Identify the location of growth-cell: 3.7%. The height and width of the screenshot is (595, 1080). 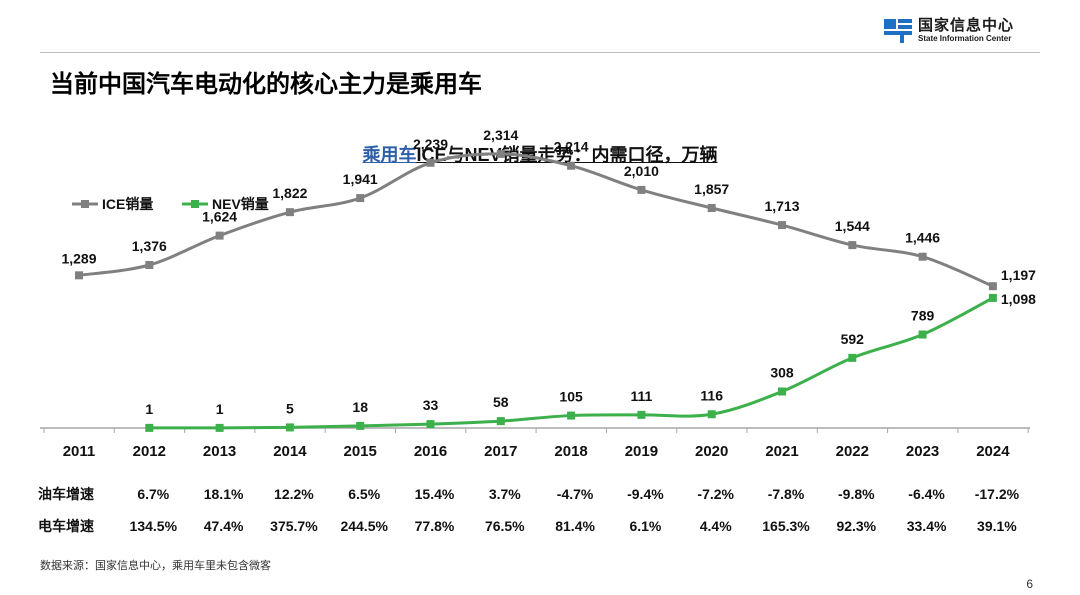
(505, 494).